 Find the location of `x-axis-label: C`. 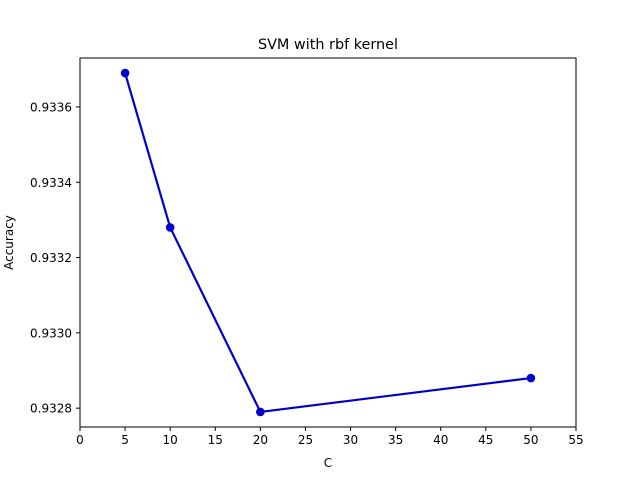

x-axis-label: C is located at coordinates (328, 463).